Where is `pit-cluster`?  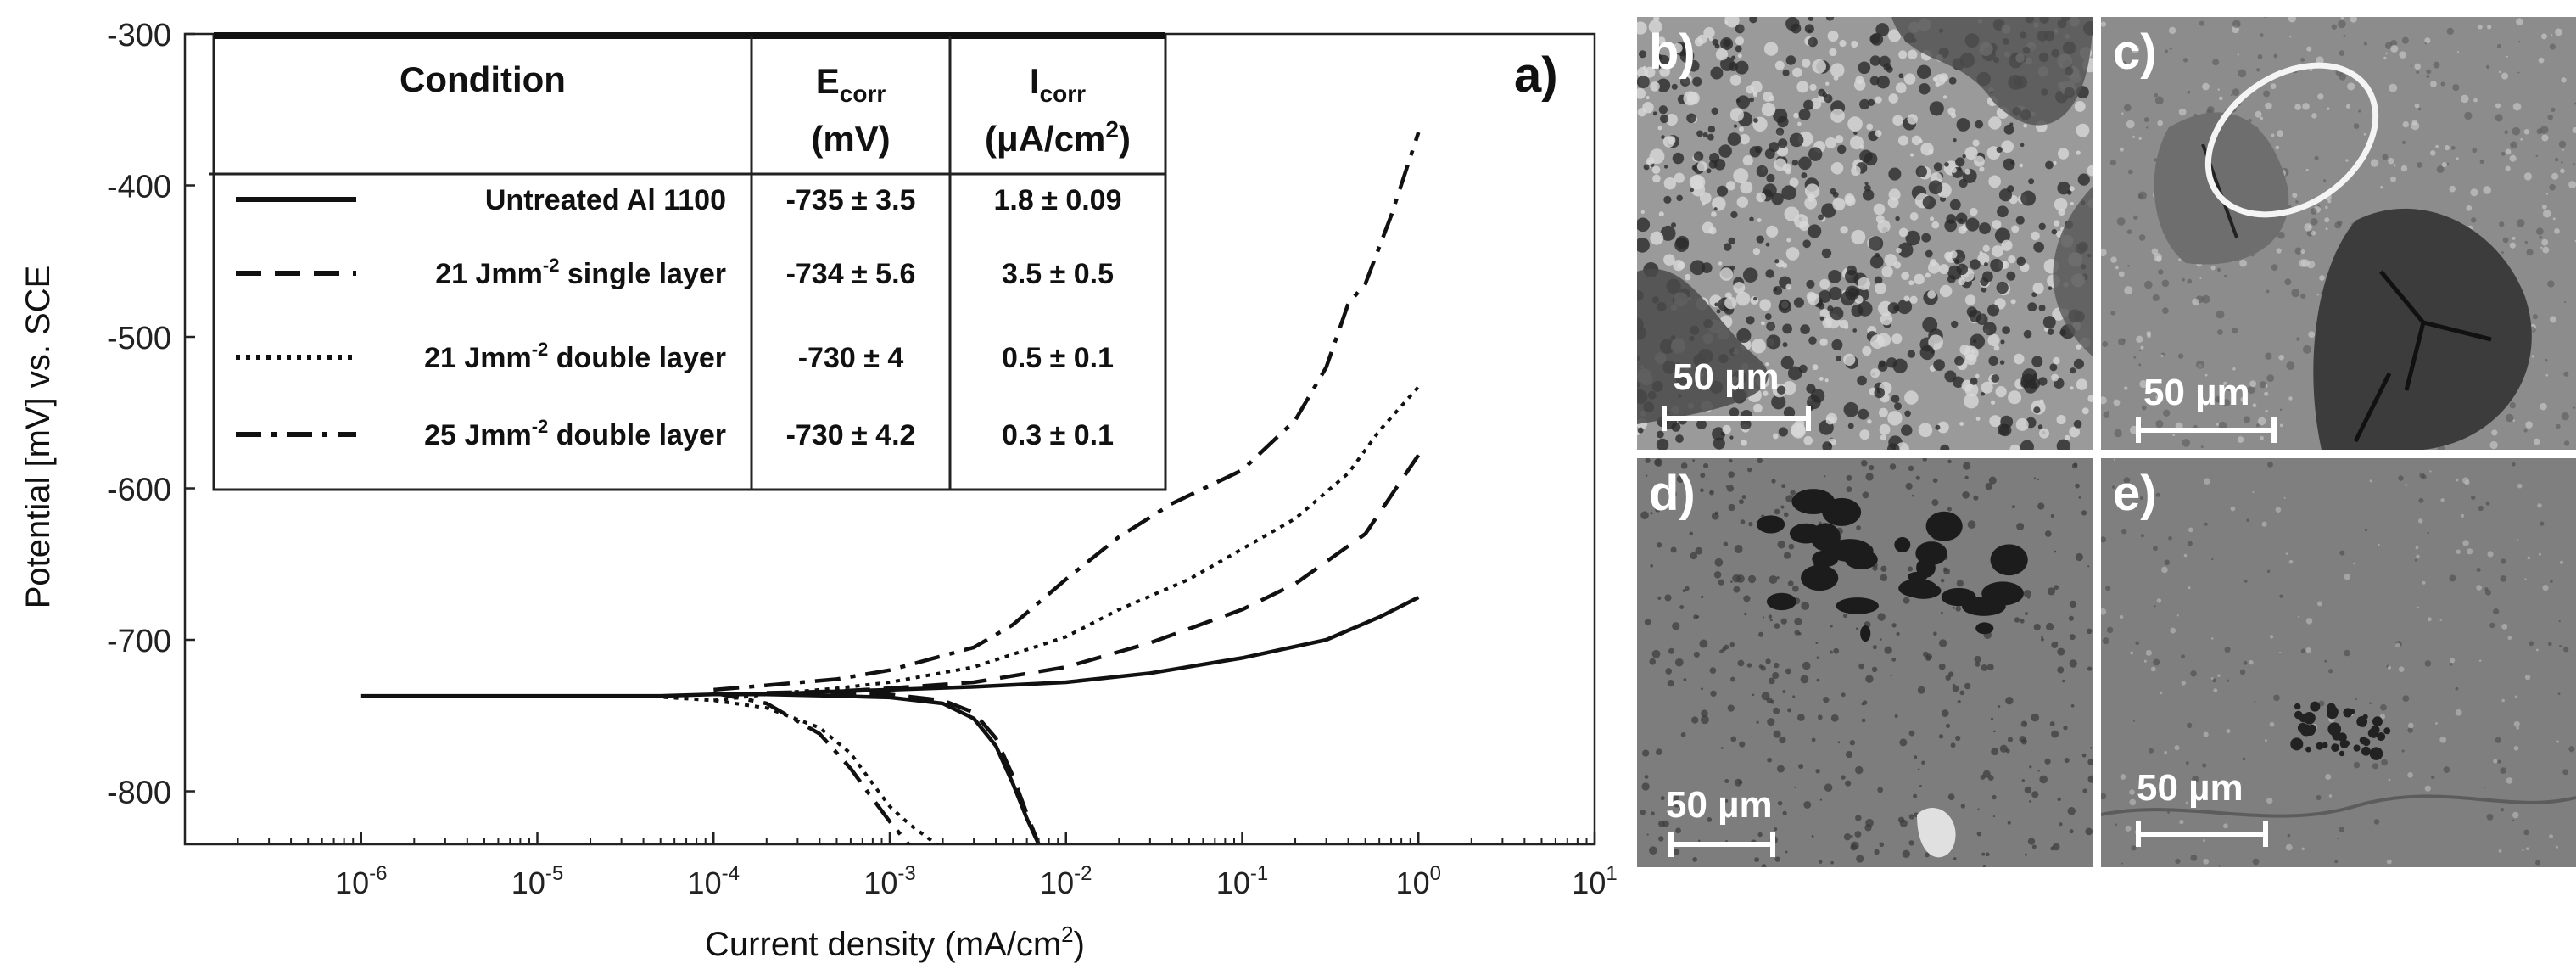
pit-cluster is located at coordinates (2363, 740).